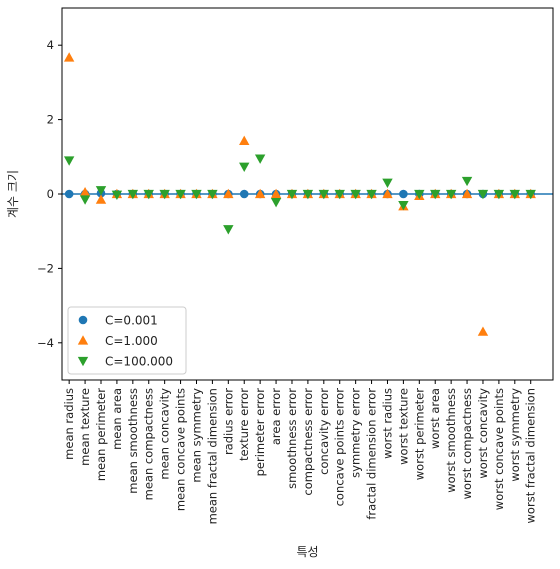  Describe the element at coordinates (131, 341) in the screenshot. I see `legend-label: C=1.000` at that location.